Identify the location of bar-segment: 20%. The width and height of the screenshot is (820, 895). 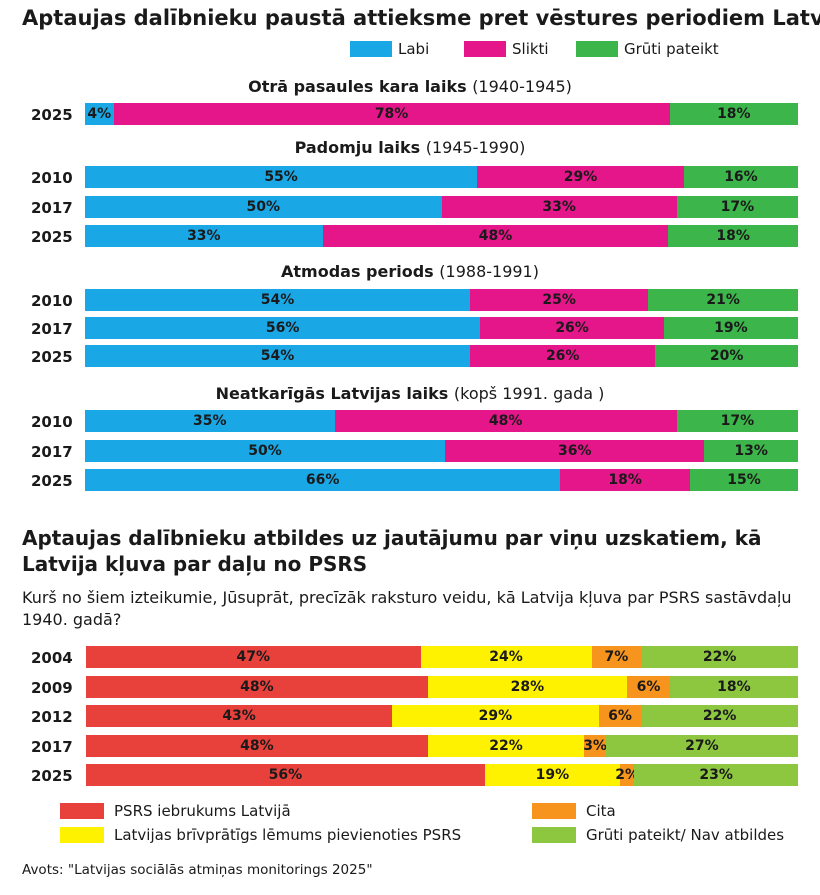
(726, 356).